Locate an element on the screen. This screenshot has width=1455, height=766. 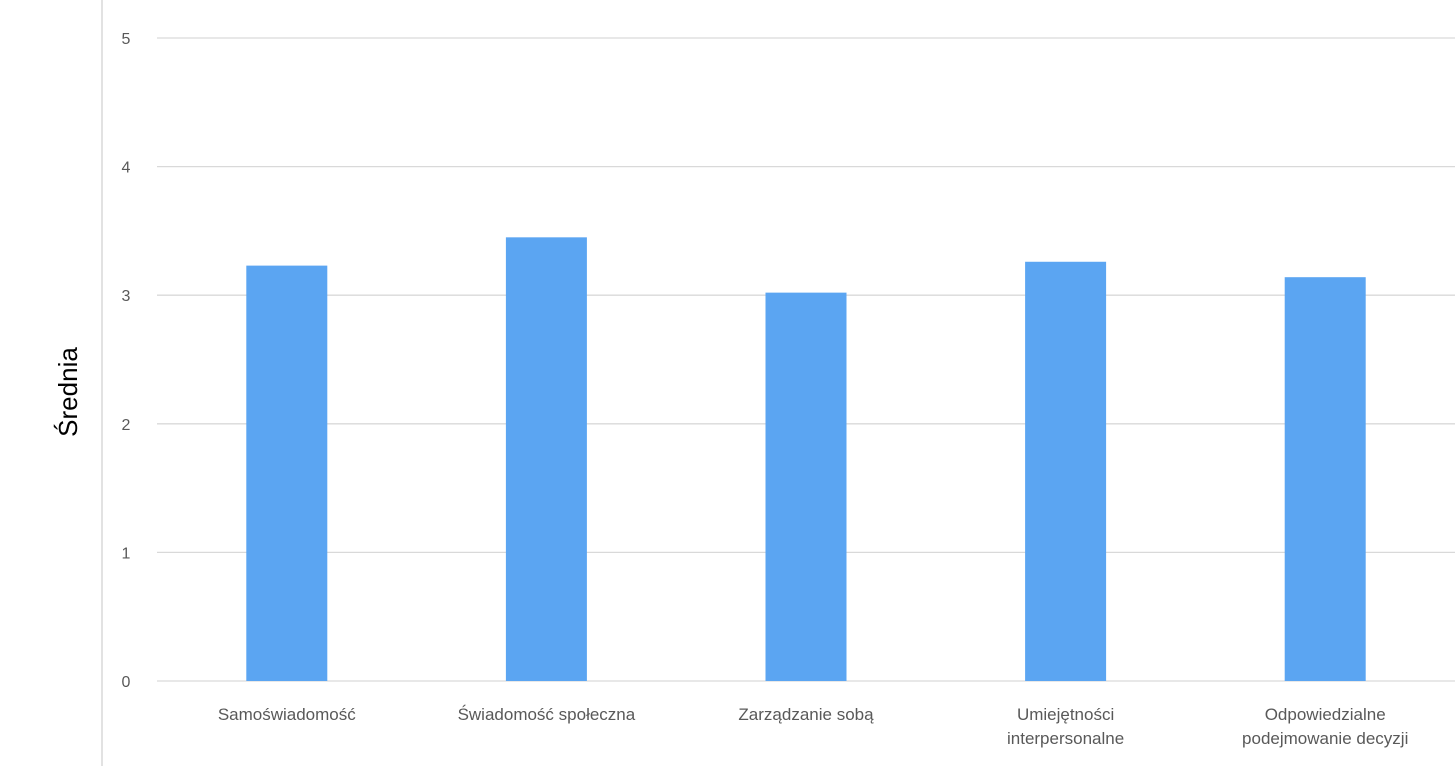
y-tick-label: 2 is located at coordinates (126, 425).